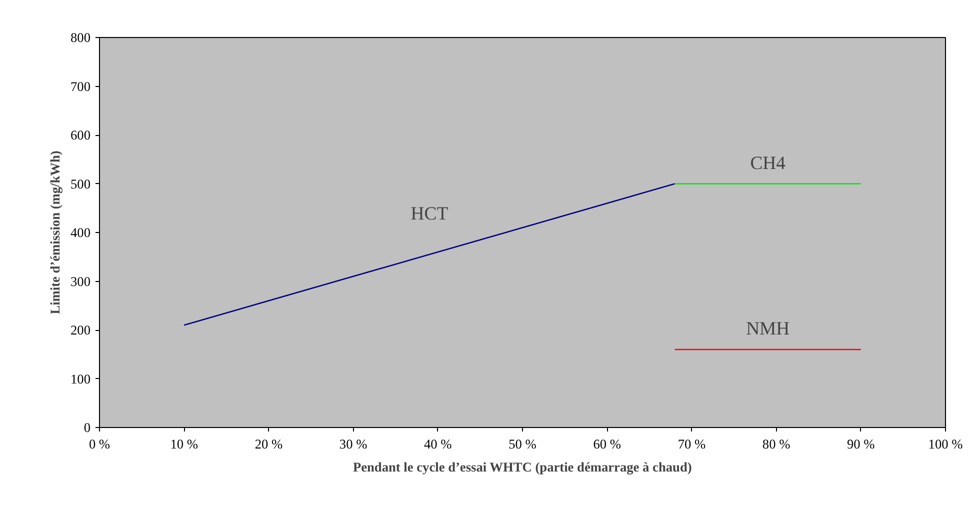  Describe the element at coordinates (99, 444) in the screenshot. I see `x-tick-label: 0 %` at that location.